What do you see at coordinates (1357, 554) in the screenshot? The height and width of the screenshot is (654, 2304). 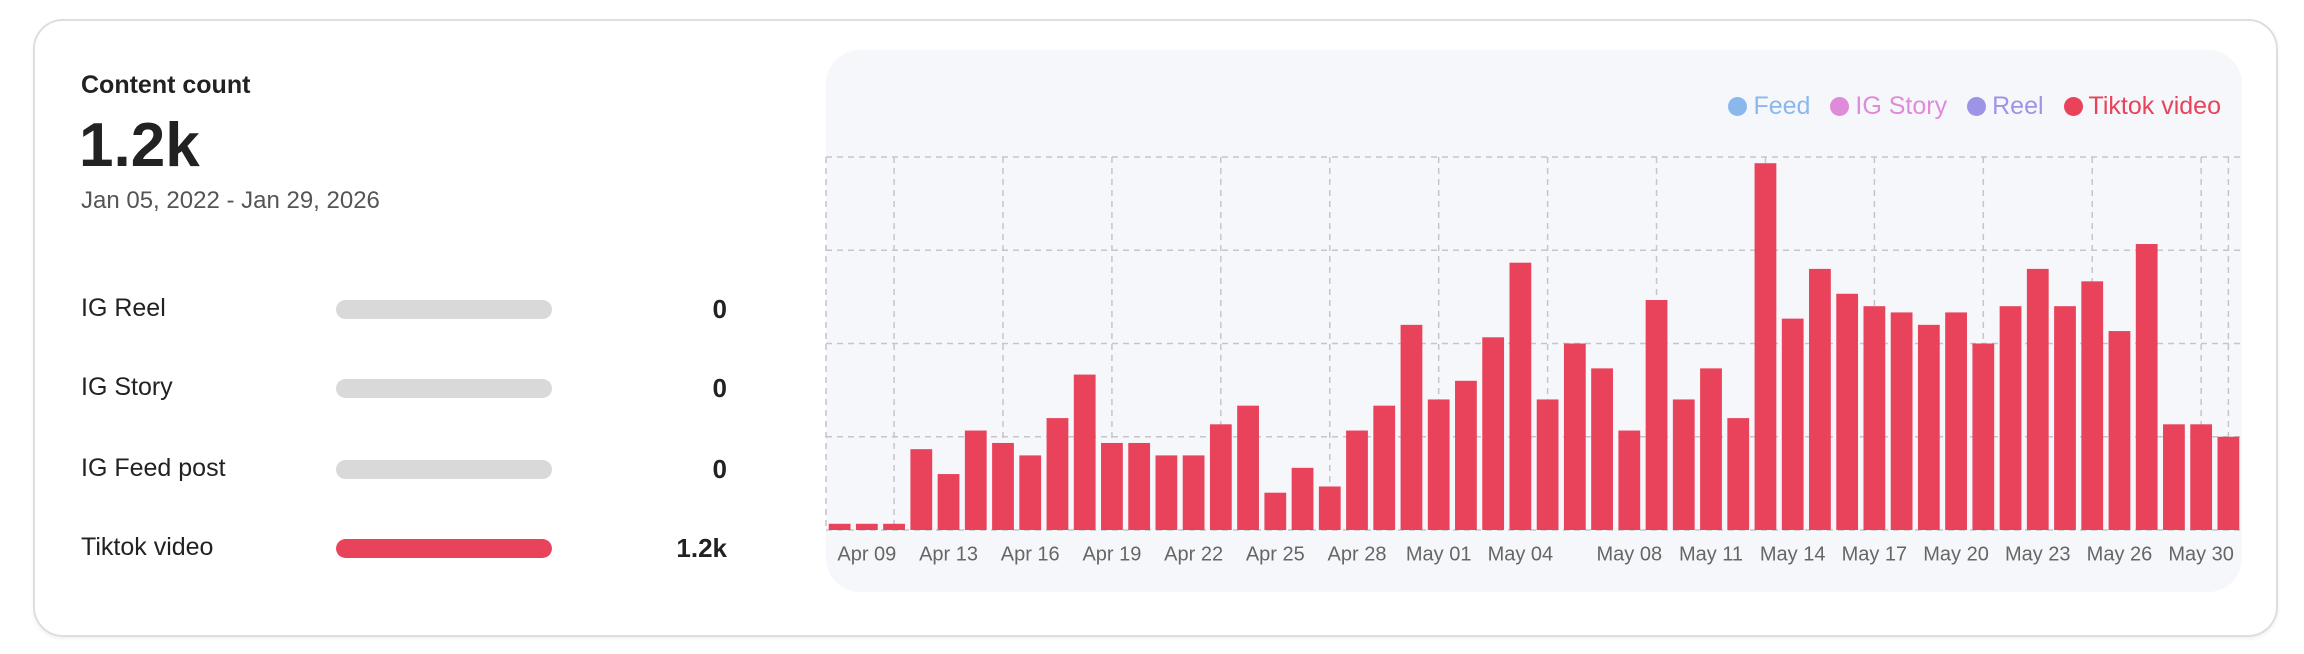 I see `x-tick-label: Apr 28` at bounding box center [1357, 554].